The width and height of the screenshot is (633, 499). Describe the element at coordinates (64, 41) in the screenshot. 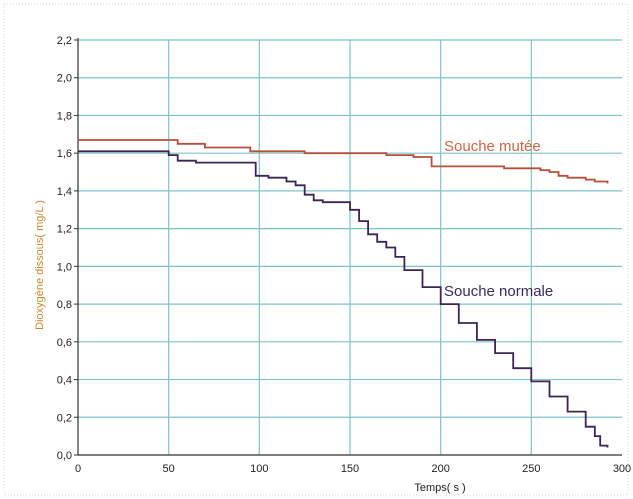

I see `y-tick-label: 2,2` at that location.